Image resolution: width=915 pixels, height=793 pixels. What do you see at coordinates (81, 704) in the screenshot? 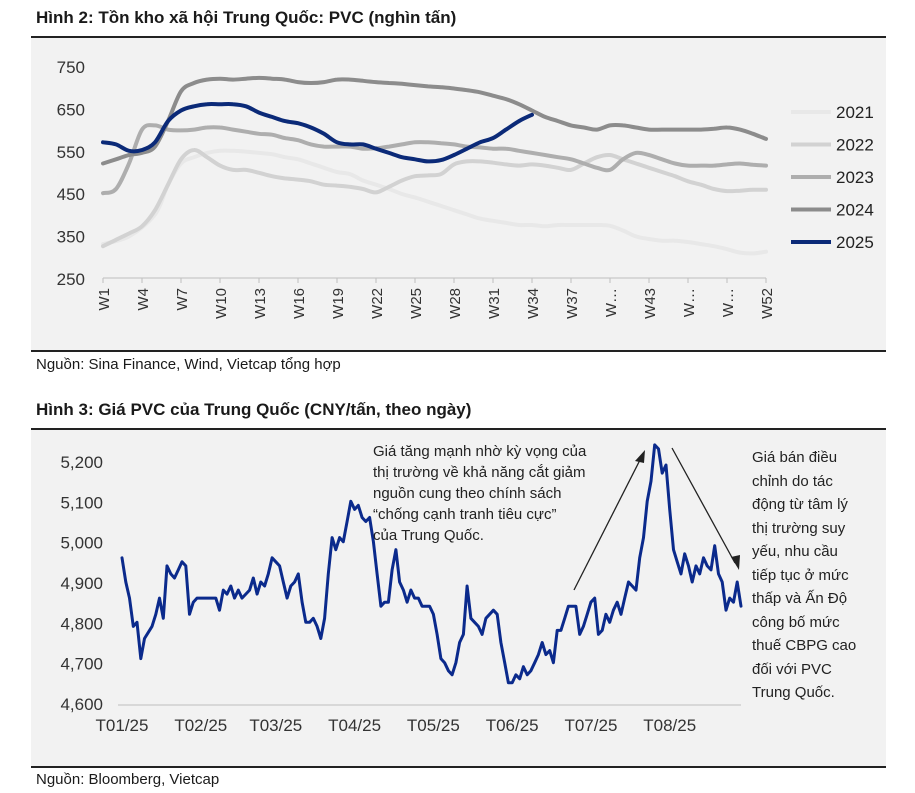
I see `y-tick-label: 4,600` at bounding box center [81, 704].